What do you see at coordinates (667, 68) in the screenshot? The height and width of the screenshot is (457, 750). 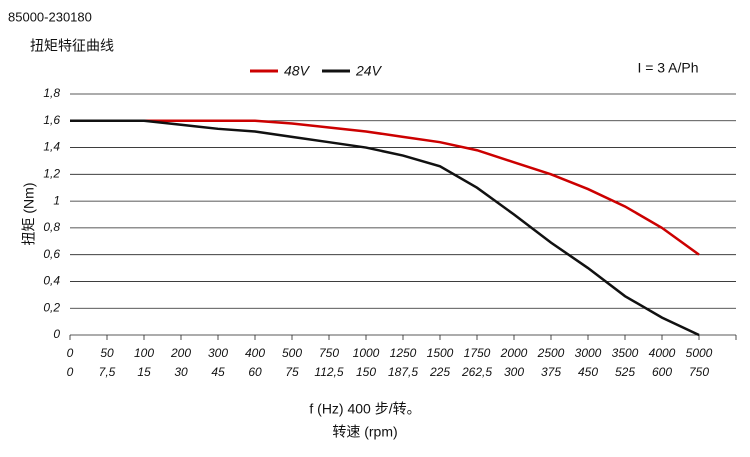 I see `annotation: I = 3 A/Ph` at bounding box center [667, 68].